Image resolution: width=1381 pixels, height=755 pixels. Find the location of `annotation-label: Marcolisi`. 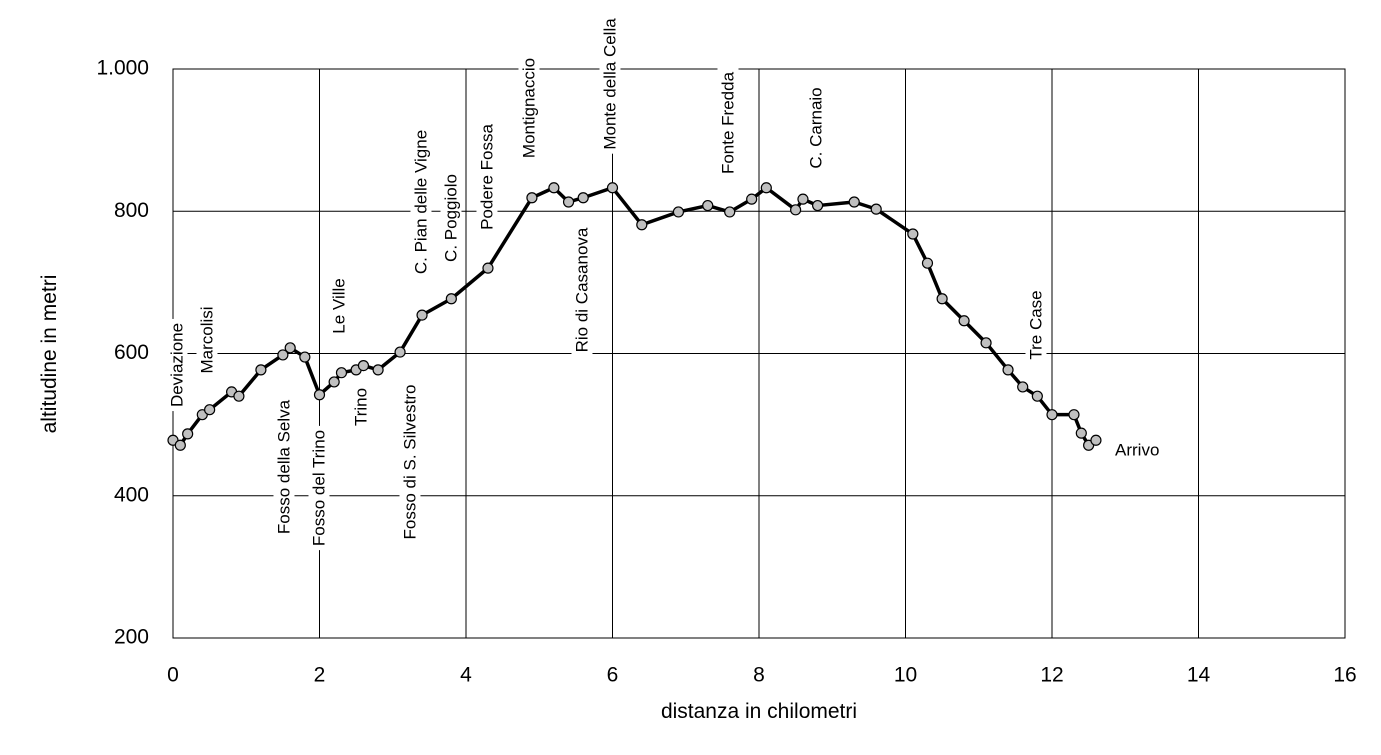

annotation-label: Marcolisi is located at coordinates (206, 339).